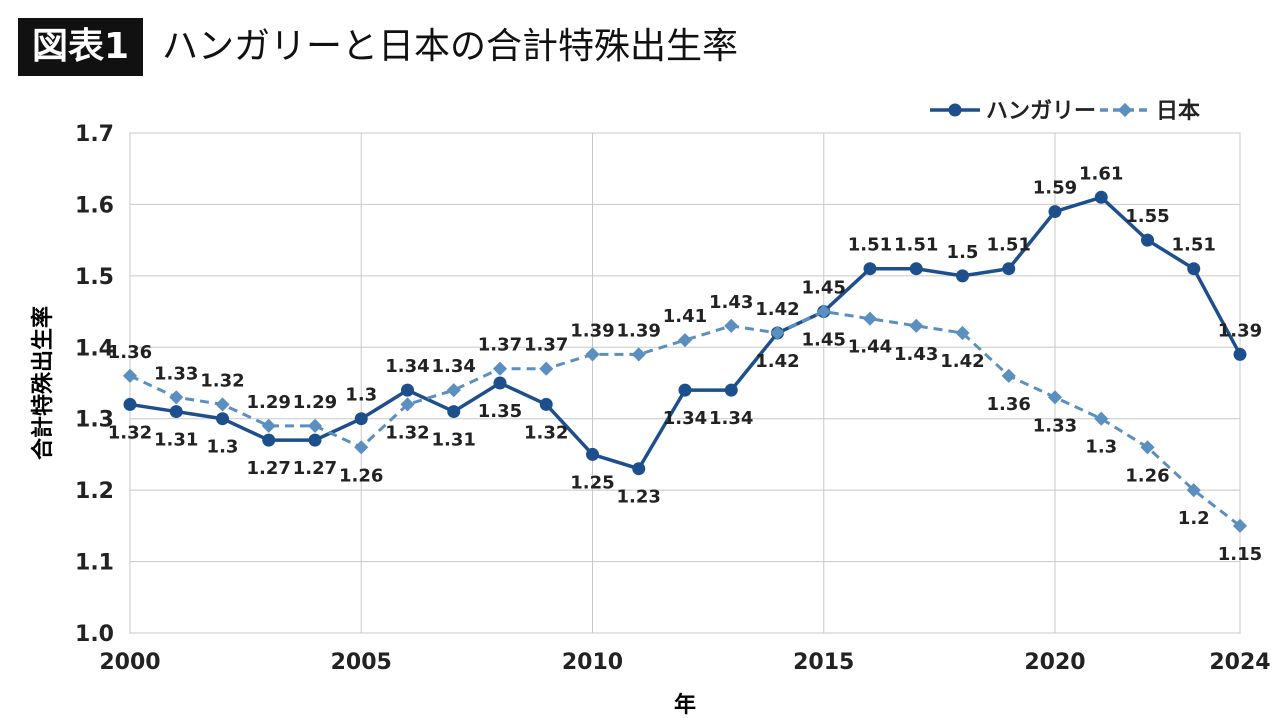  I want to click on x-tick-label: 2024, so click(1239, 662).